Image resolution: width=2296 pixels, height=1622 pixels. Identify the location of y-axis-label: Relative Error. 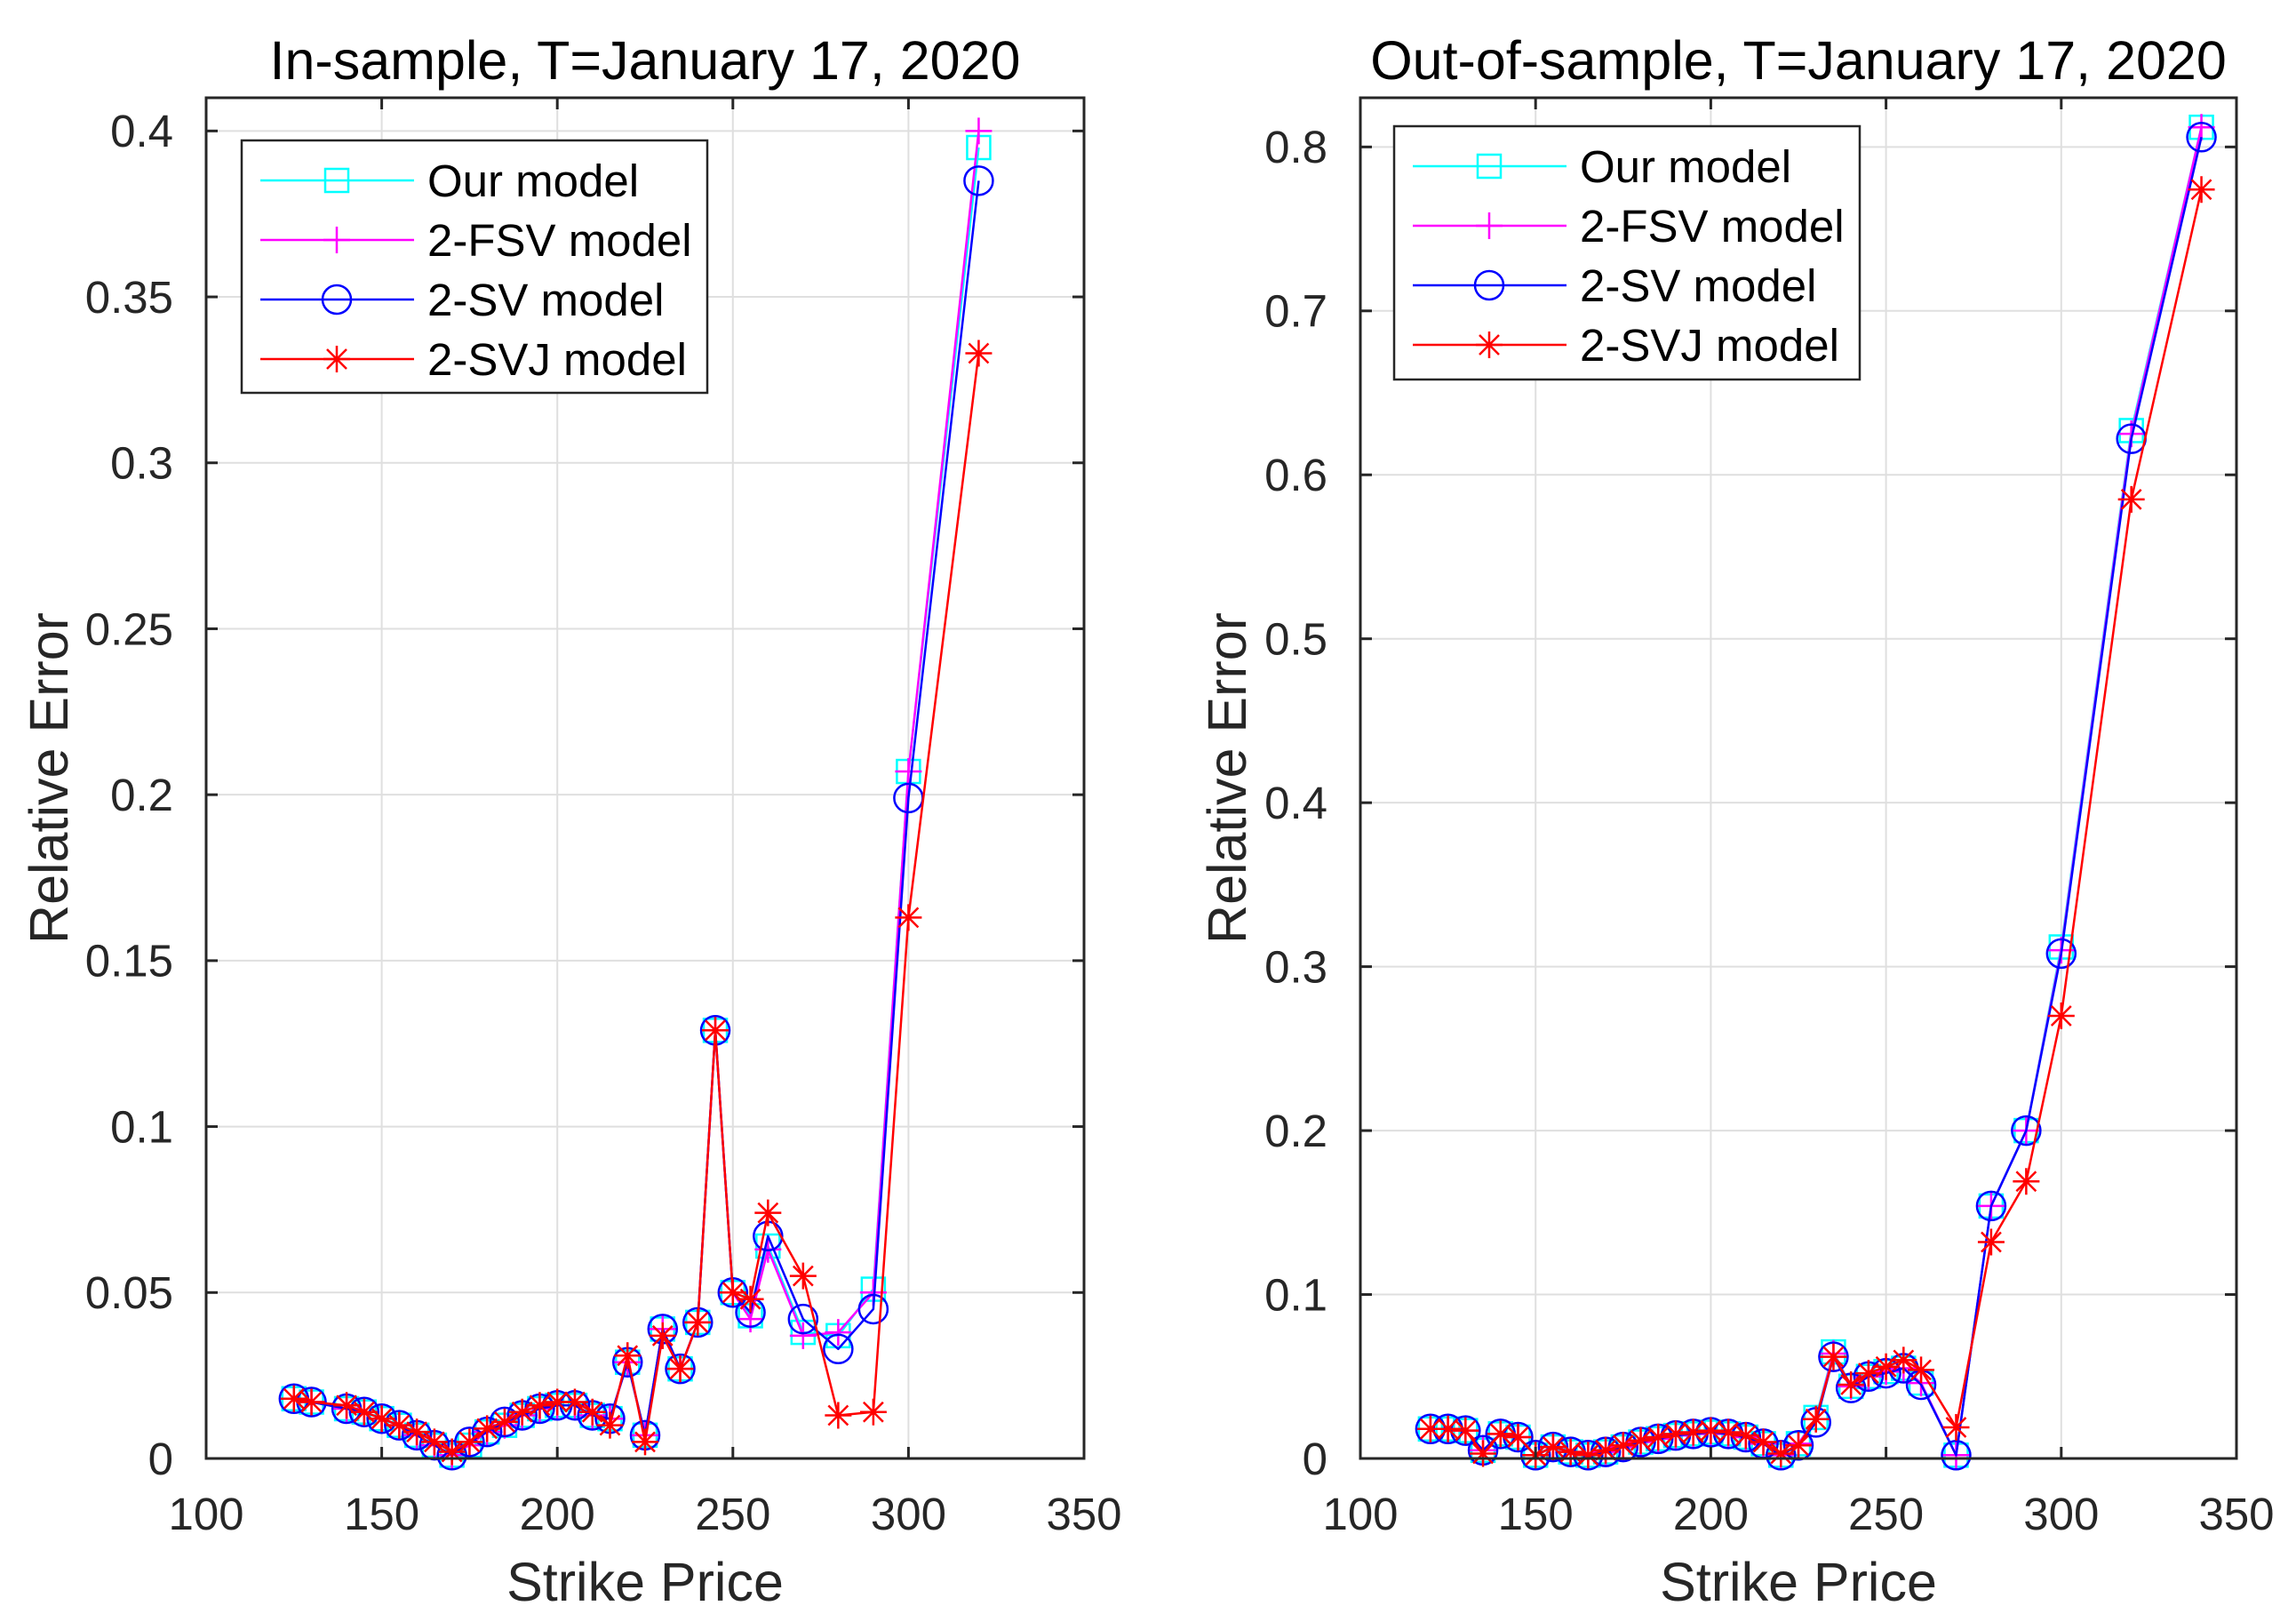
(49, 778).